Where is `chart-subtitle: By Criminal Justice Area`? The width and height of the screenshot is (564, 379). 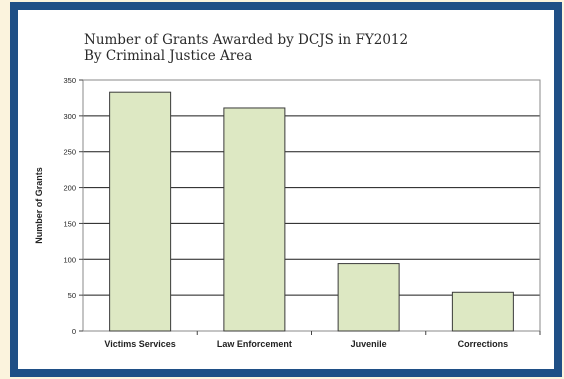 chart-subtitle: By Criminal Justice Area is located at coordinates (168, 56).